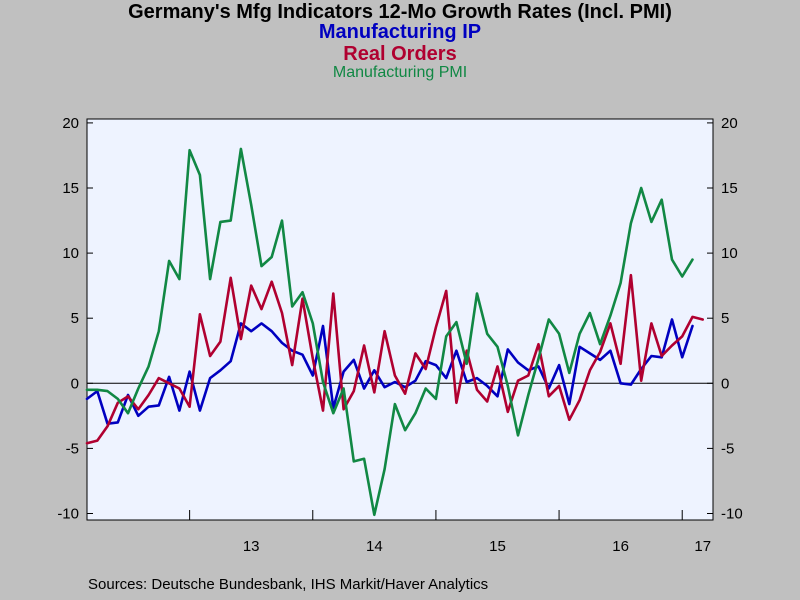 The image size is (800, 600). I want to click on y-tick-label-right: 10, so click(729, 253).